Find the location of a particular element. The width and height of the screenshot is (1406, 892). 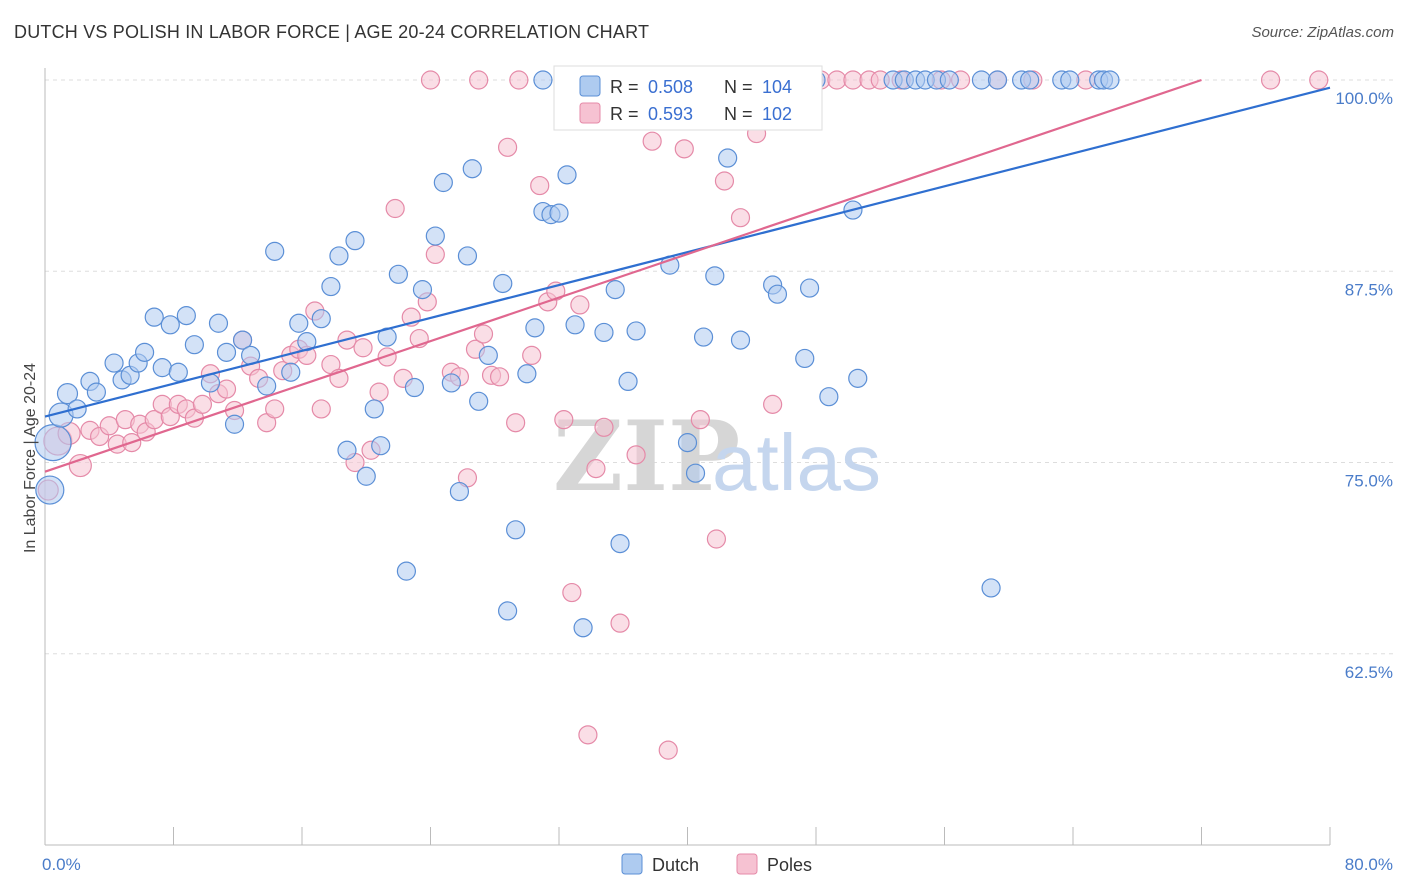

watermark-atlas: atlas is located at coordinates (796, 462).